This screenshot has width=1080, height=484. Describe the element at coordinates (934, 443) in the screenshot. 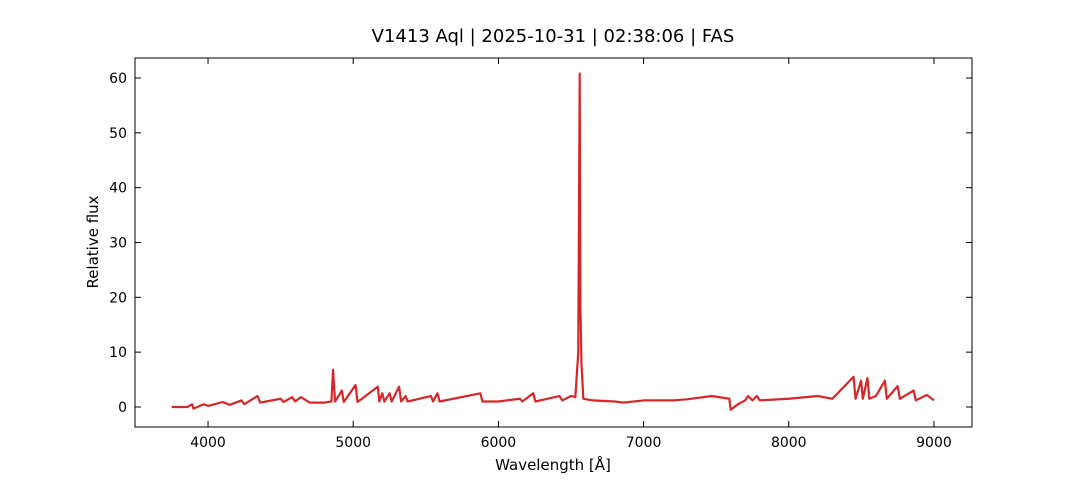

I see `x-tick-label: 9000` at that location.